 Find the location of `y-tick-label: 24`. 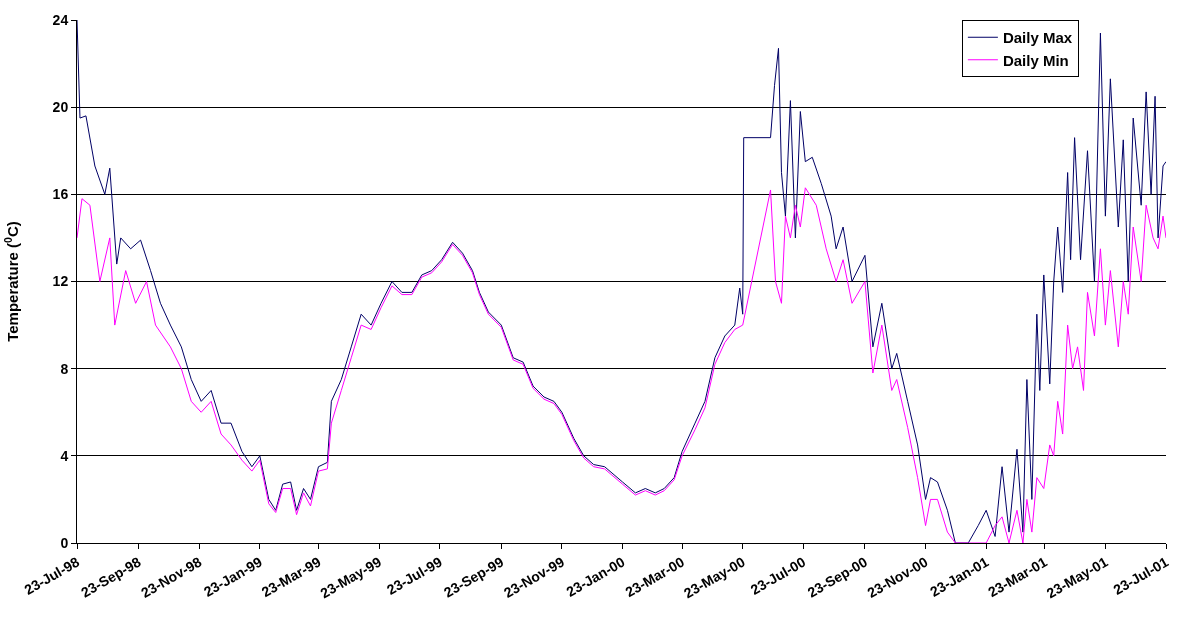

y-tick-label: 24 is located at coordinates (60, 19).